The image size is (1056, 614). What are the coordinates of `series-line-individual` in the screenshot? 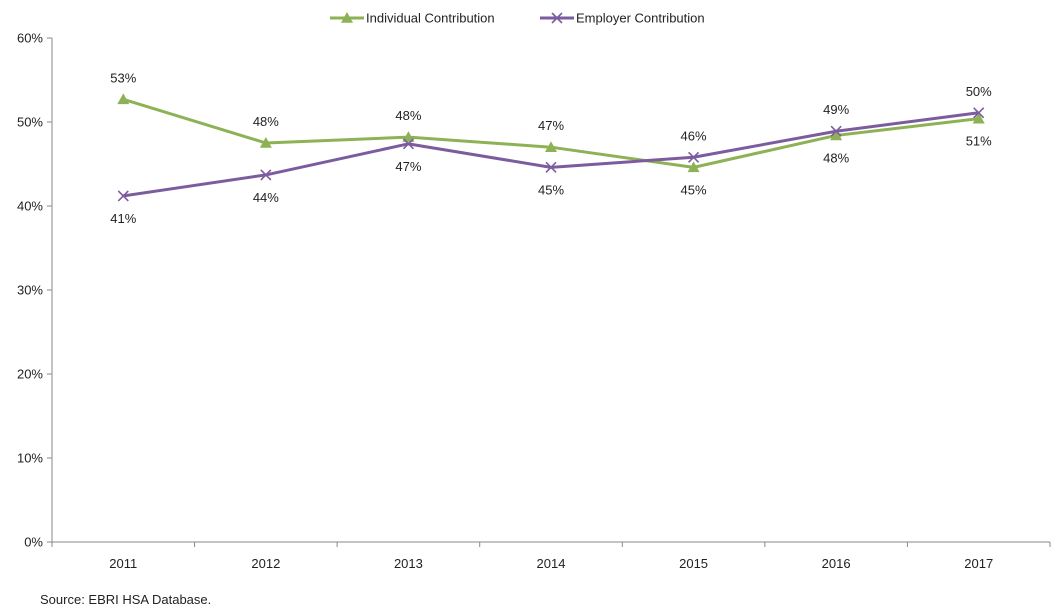 It's located at (550, 133).